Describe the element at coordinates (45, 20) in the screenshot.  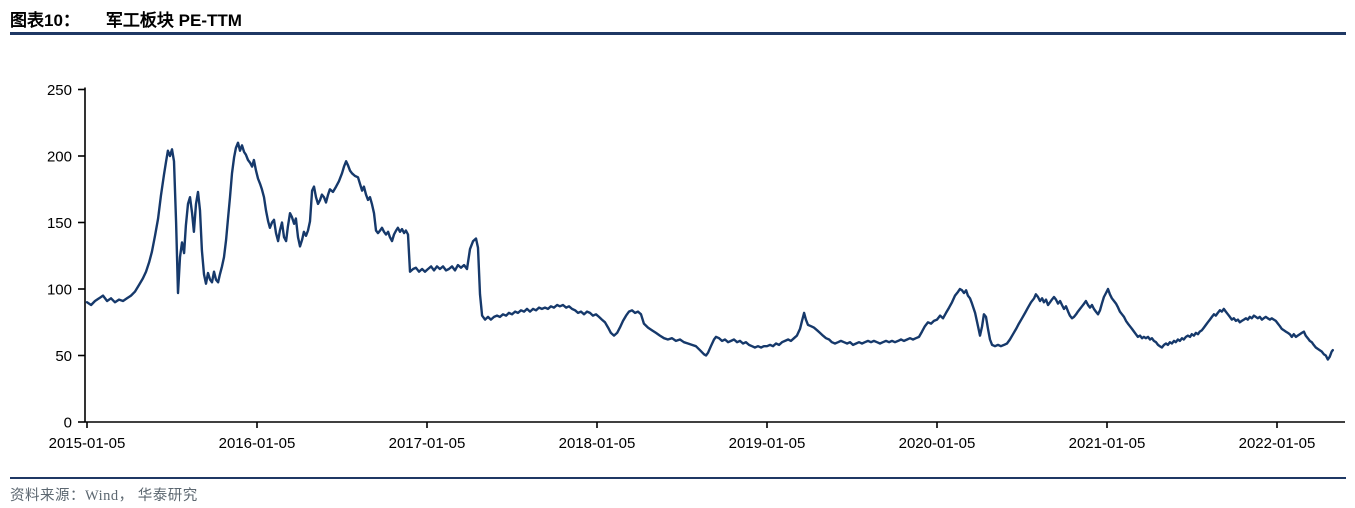
I see `figure-number: 图表10：` at that location.